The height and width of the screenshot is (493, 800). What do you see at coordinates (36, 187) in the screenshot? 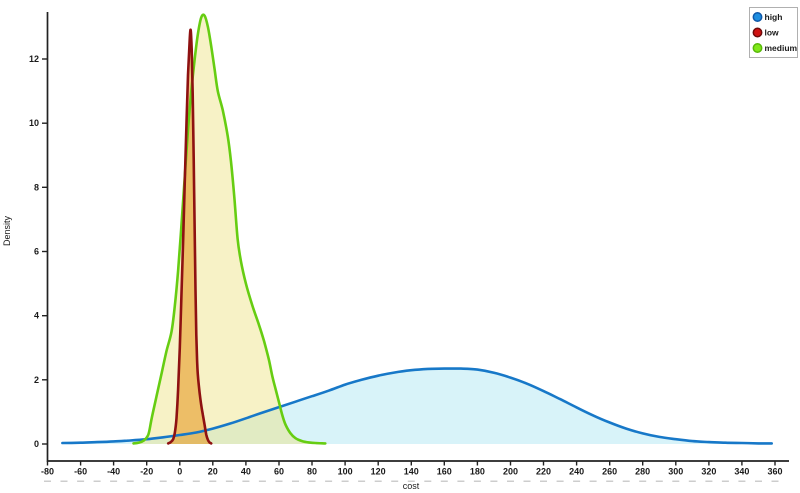
I see `y-tick-label: 8` at bounding box center [36, 187].